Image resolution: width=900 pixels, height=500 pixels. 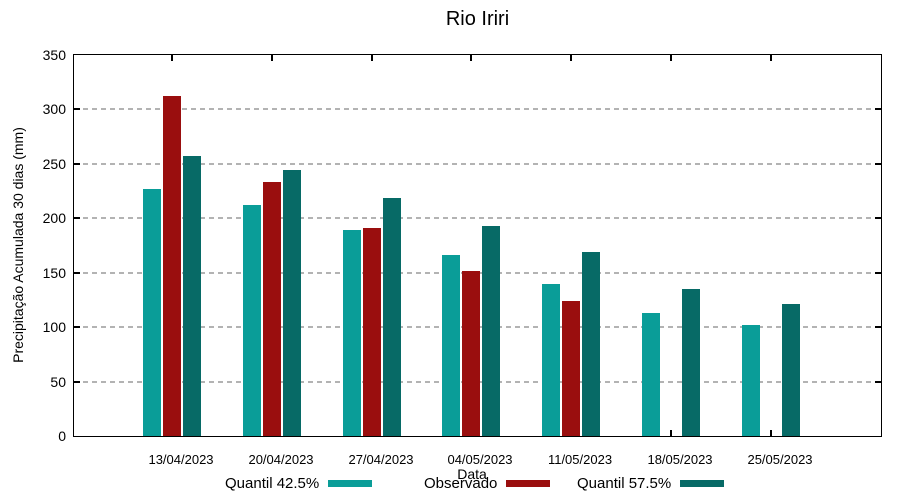 What do you see at coordinates (181, 459) in the screenshot?
I see `x-tick-label: 13/04/2023` at bounding box center [181, 459].